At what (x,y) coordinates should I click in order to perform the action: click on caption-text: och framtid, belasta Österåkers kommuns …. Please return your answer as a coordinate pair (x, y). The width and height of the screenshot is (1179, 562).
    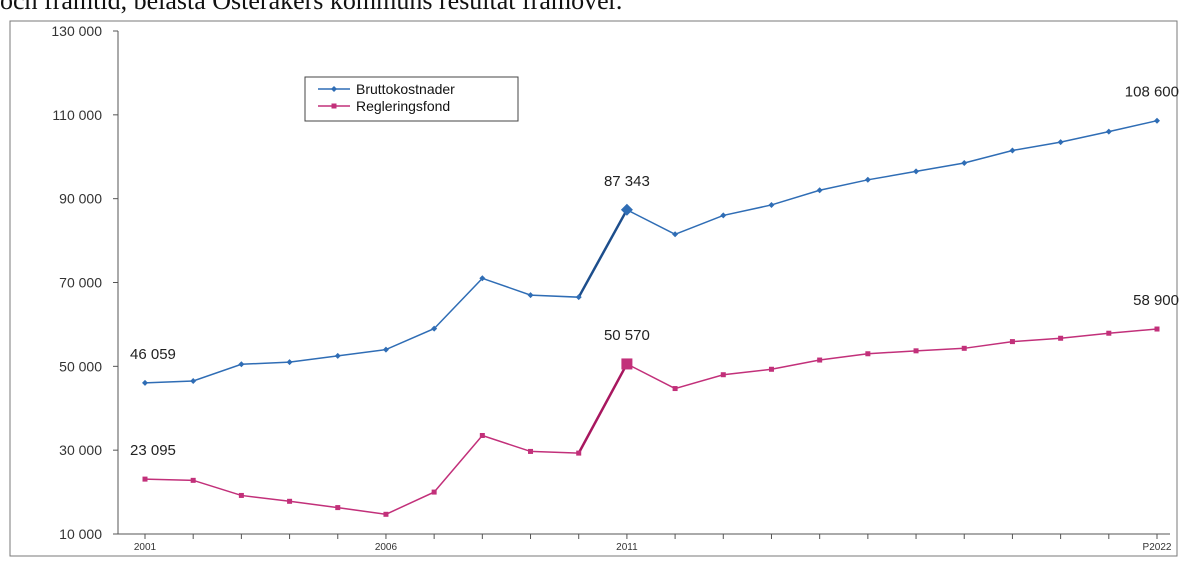
    Looking at the image, I should click on (311, 7).